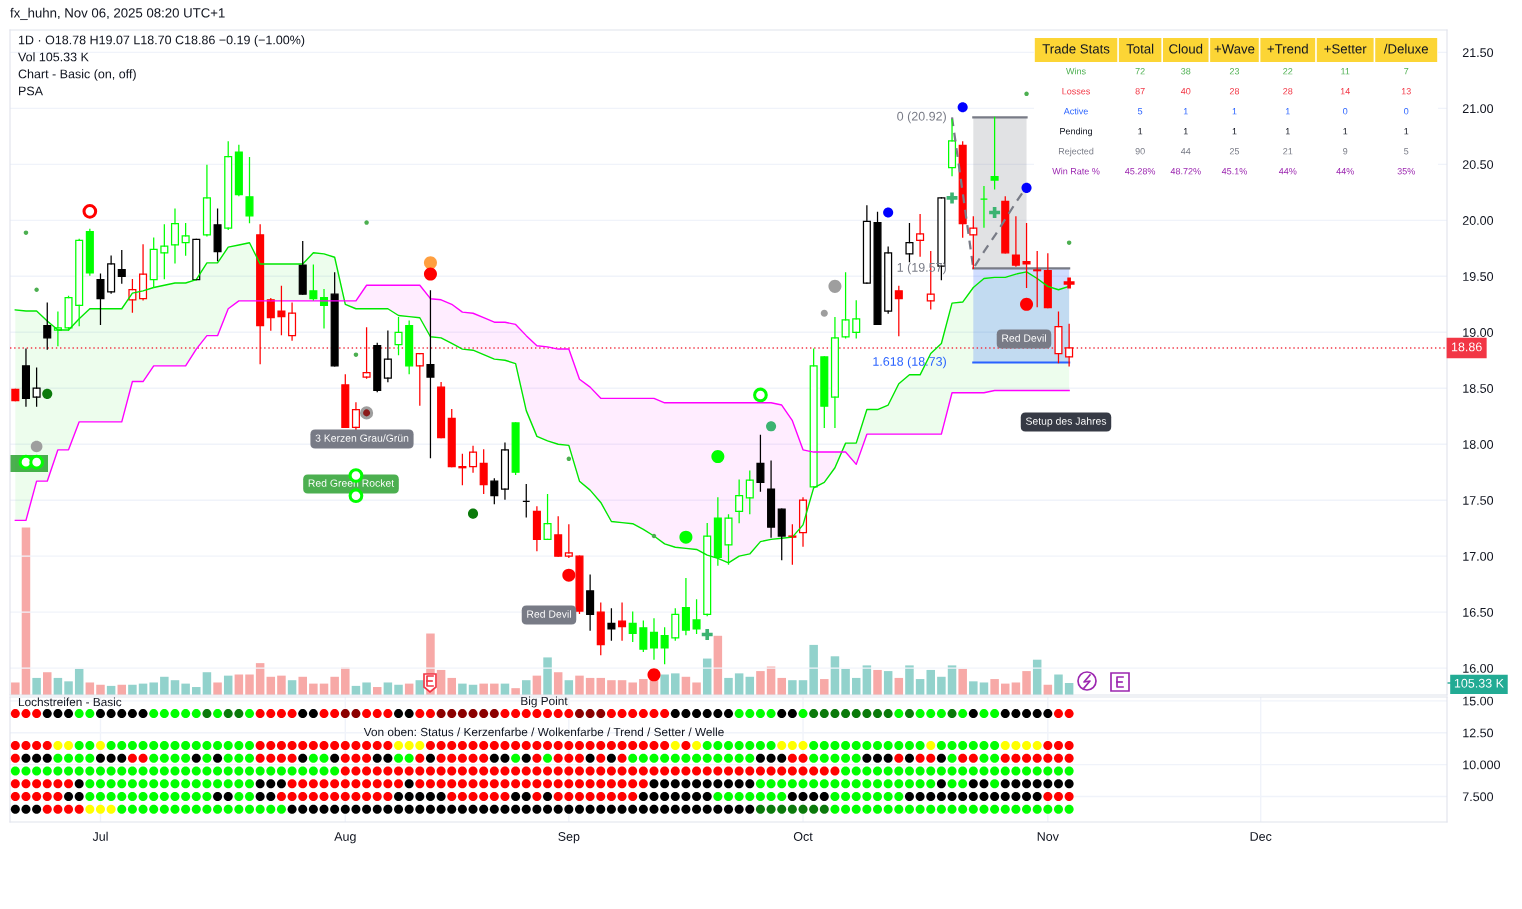  I want to click on text: 13, so click(1406, 91).